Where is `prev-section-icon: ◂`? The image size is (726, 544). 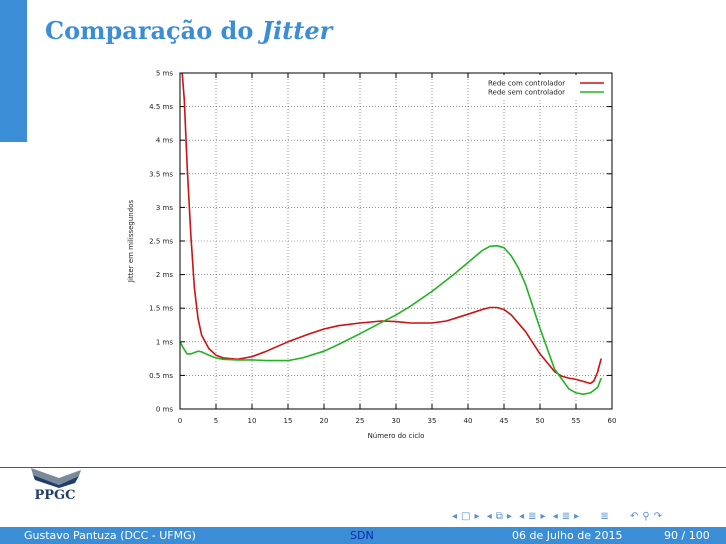
prev-section-icon: ◂ is located at coordinates (522, 516).